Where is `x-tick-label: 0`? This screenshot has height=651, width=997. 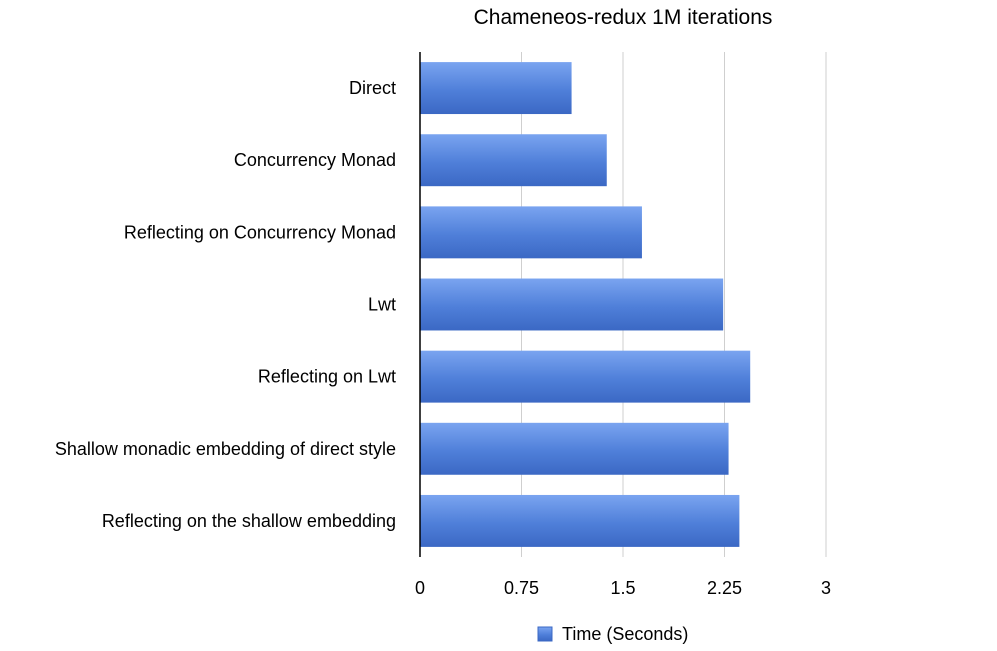
x-tick-label: 0 is located at coordinates (420, 588).